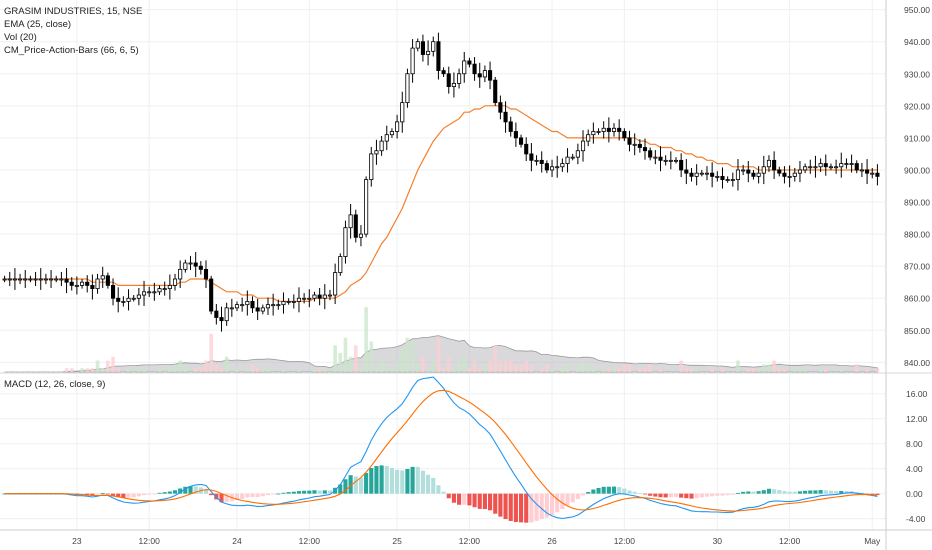 Image resolution: width=932 pixels, height=550 pixels. Describe the element at coordinates (73, 11) in the screenshot. I see `symbol-title: GRASIM INDUSTRIES, 15, NSE` at that location.